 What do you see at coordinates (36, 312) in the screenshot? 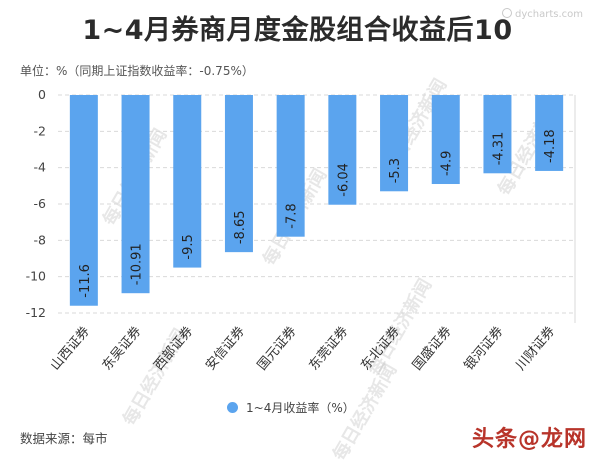
I see `y-tick-label: -12` at bounding box center [36, 312].